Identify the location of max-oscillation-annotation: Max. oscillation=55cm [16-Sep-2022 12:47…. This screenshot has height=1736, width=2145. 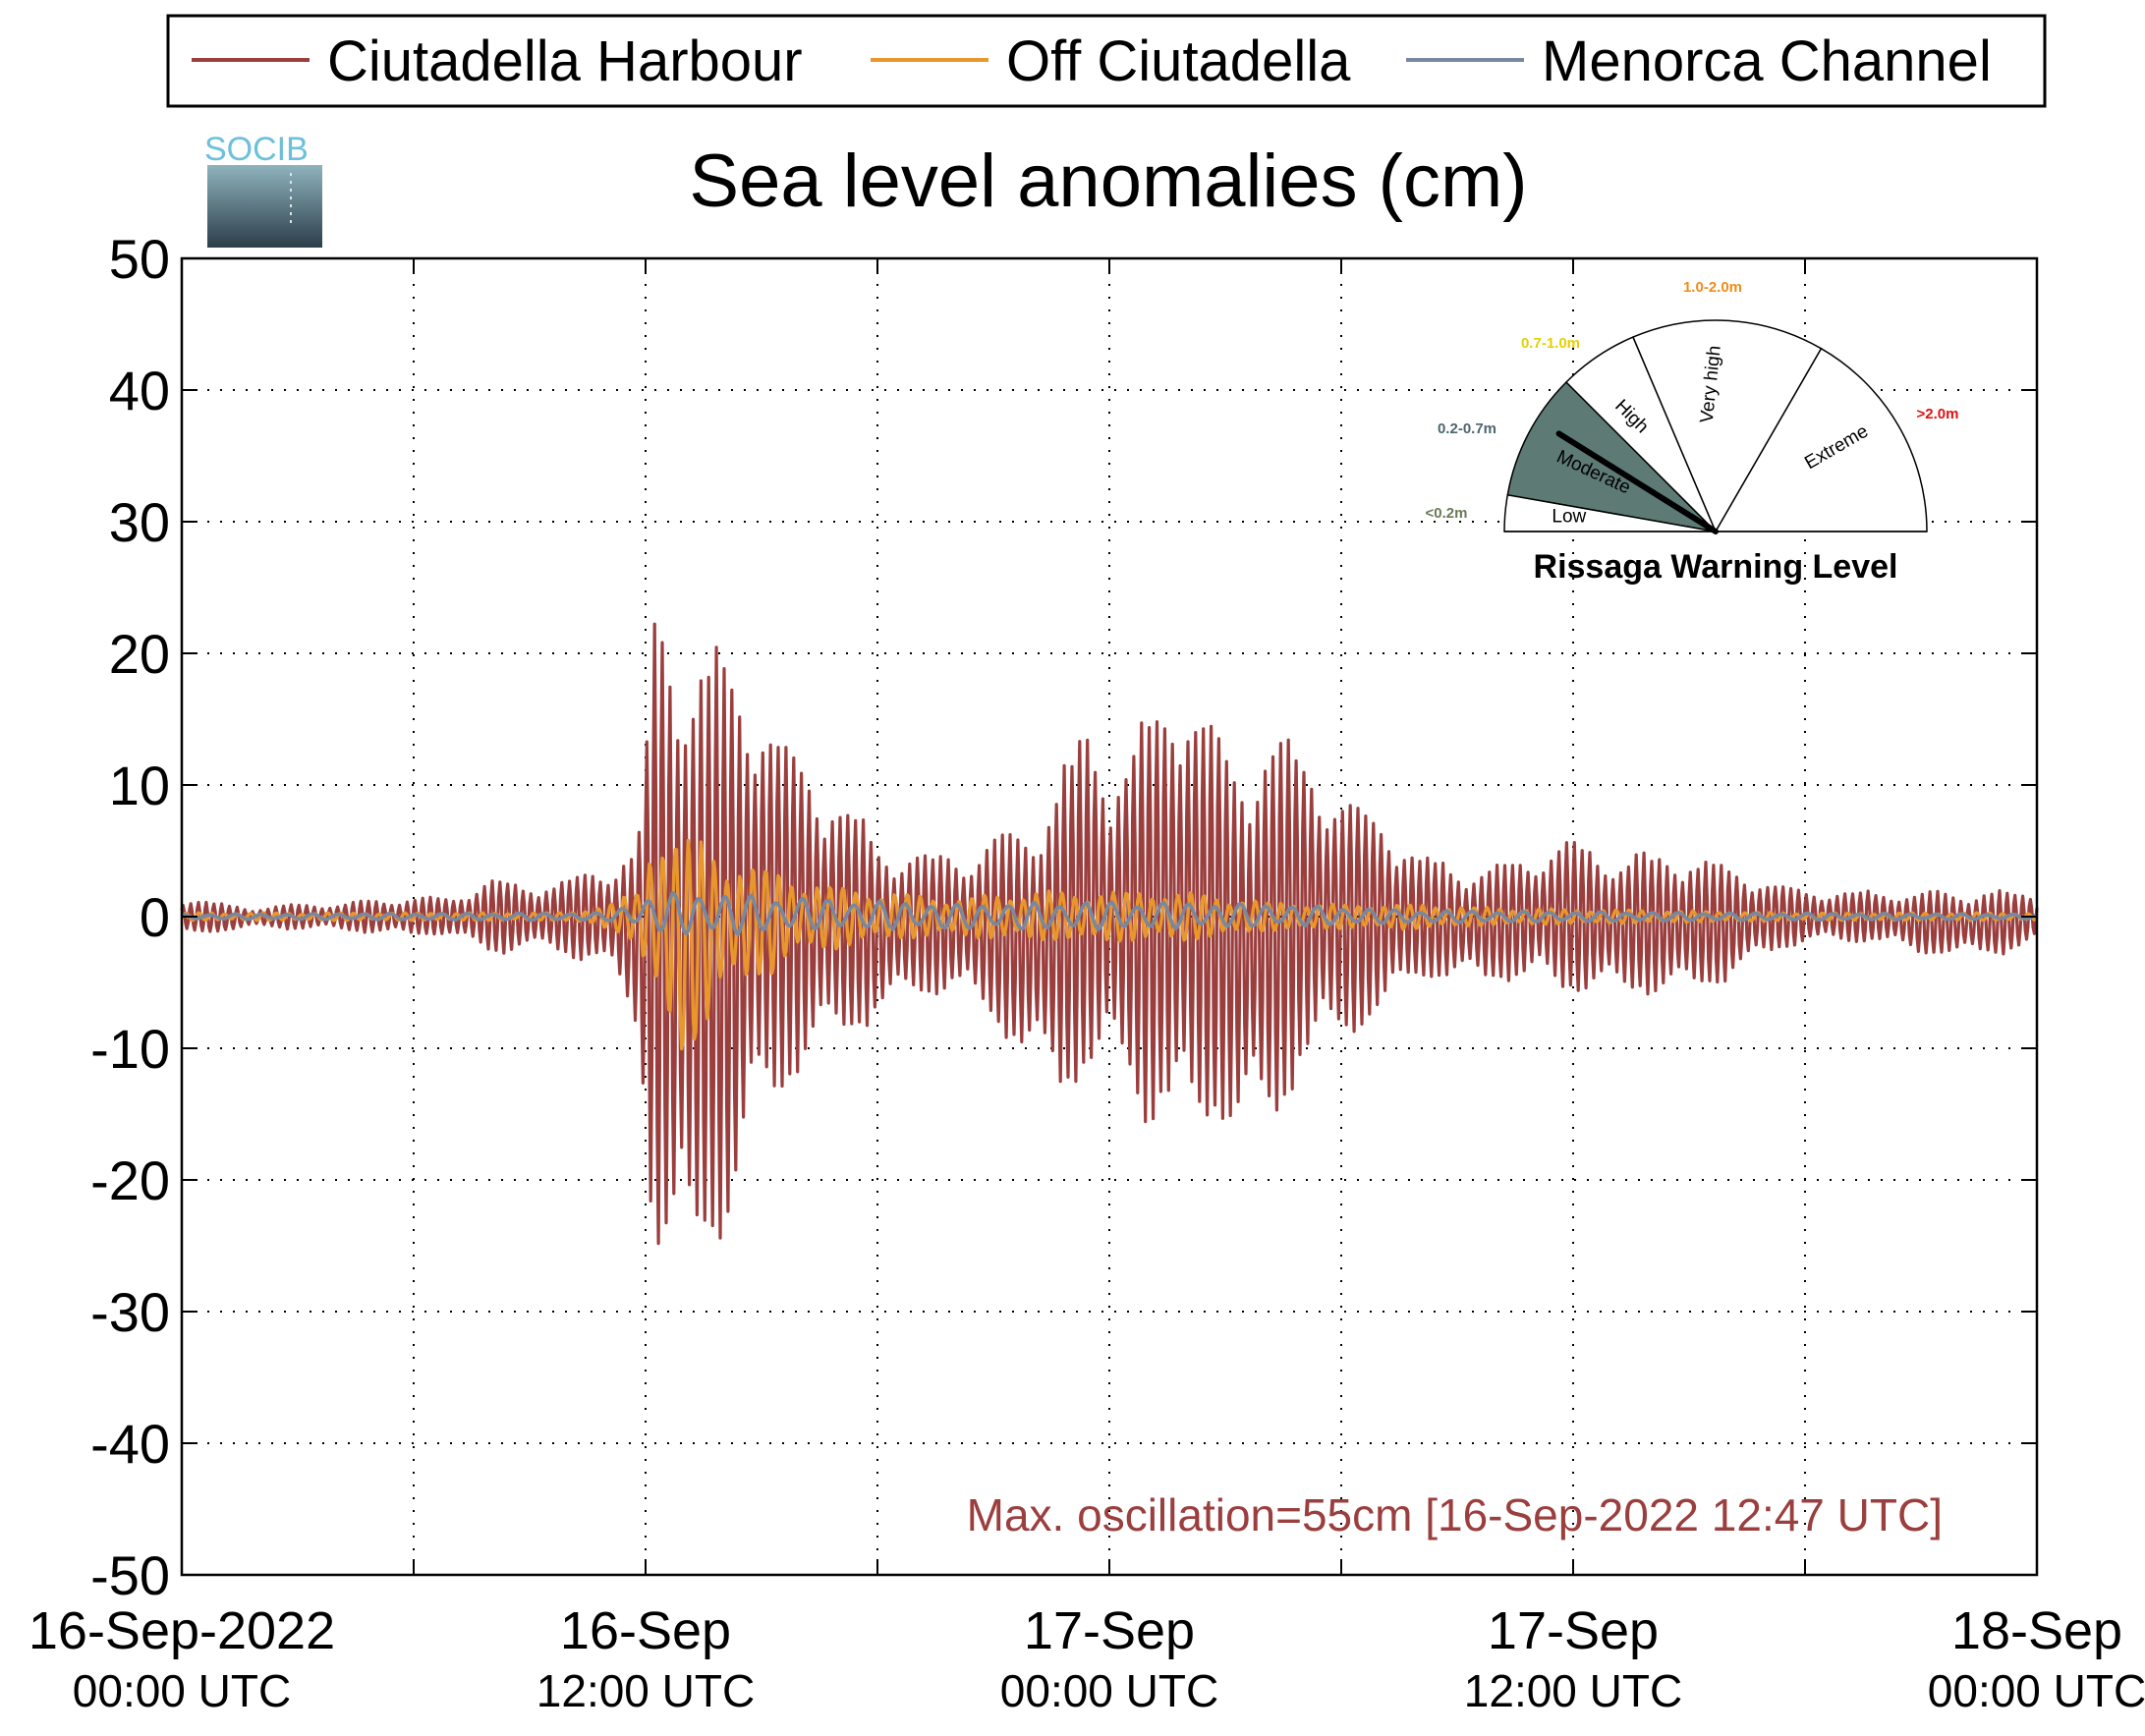
(1455, 1514).